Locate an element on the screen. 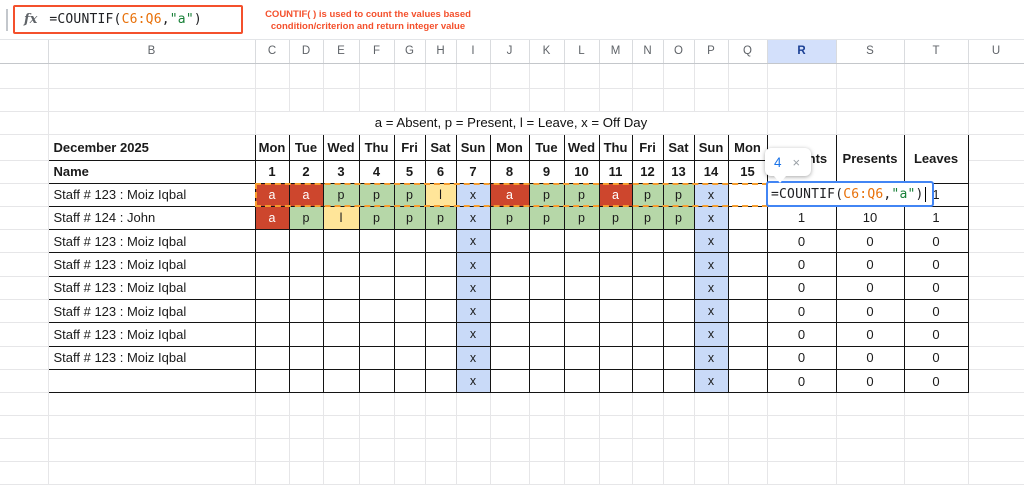 The width and height of the screenshot is (1024, 486). date-header-cell: 14 is located at coordinates (711, 171).